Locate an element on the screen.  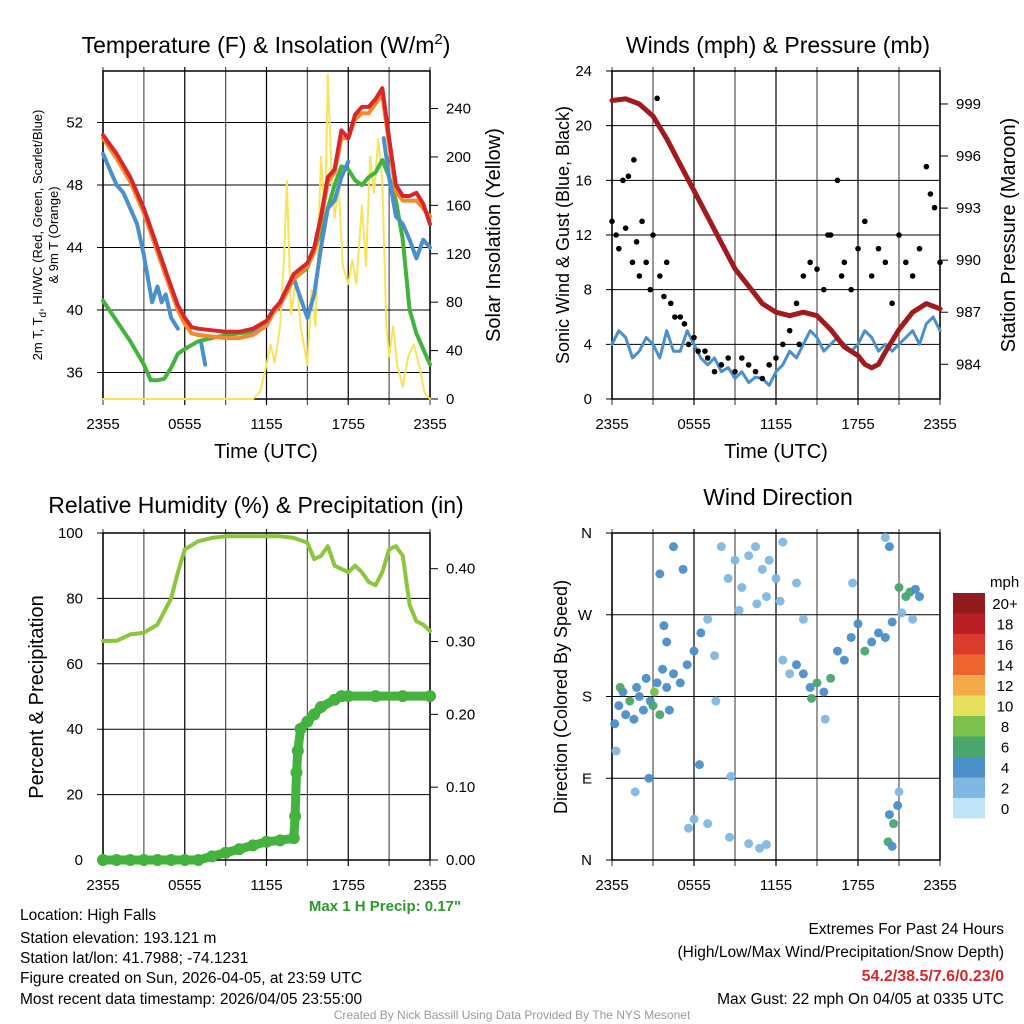
y-tick-label-right: 0 is located at coordinates (450, 399).